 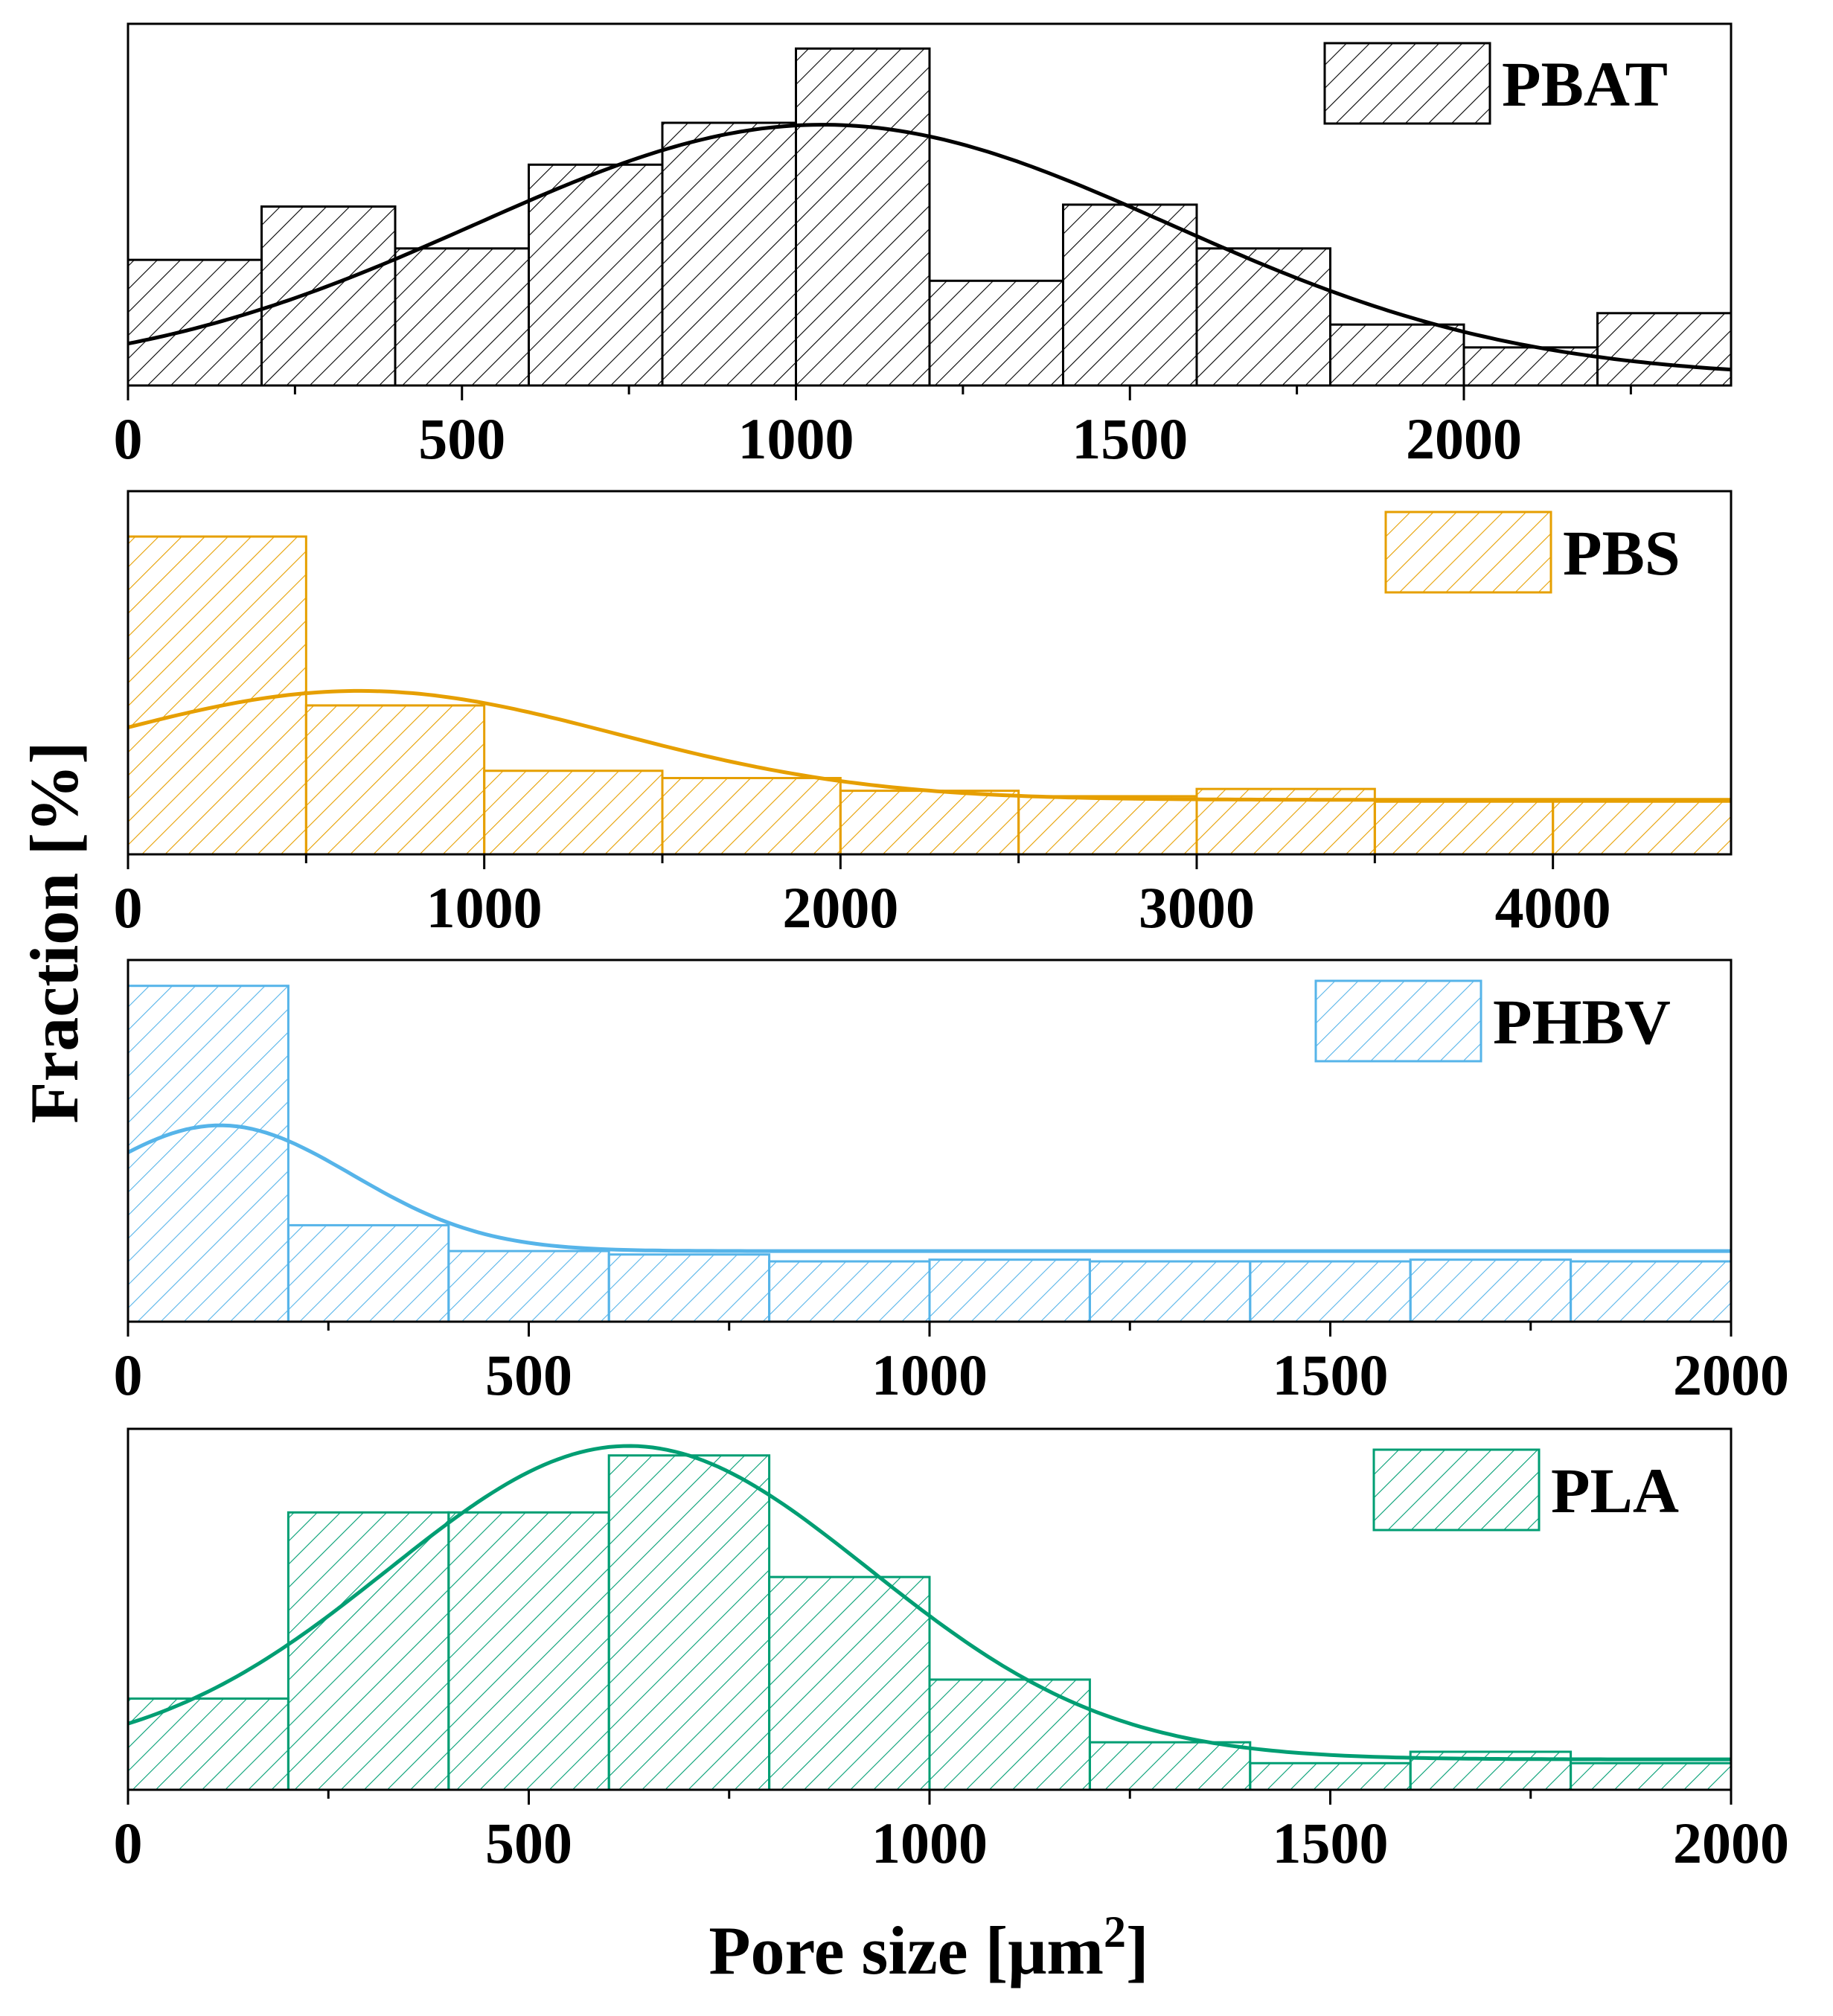 What do you see at coordinates (1731, 1375) in the screenshot?
I see `phbv-tick-label: 2000` at bounding box center [1731, 1375].